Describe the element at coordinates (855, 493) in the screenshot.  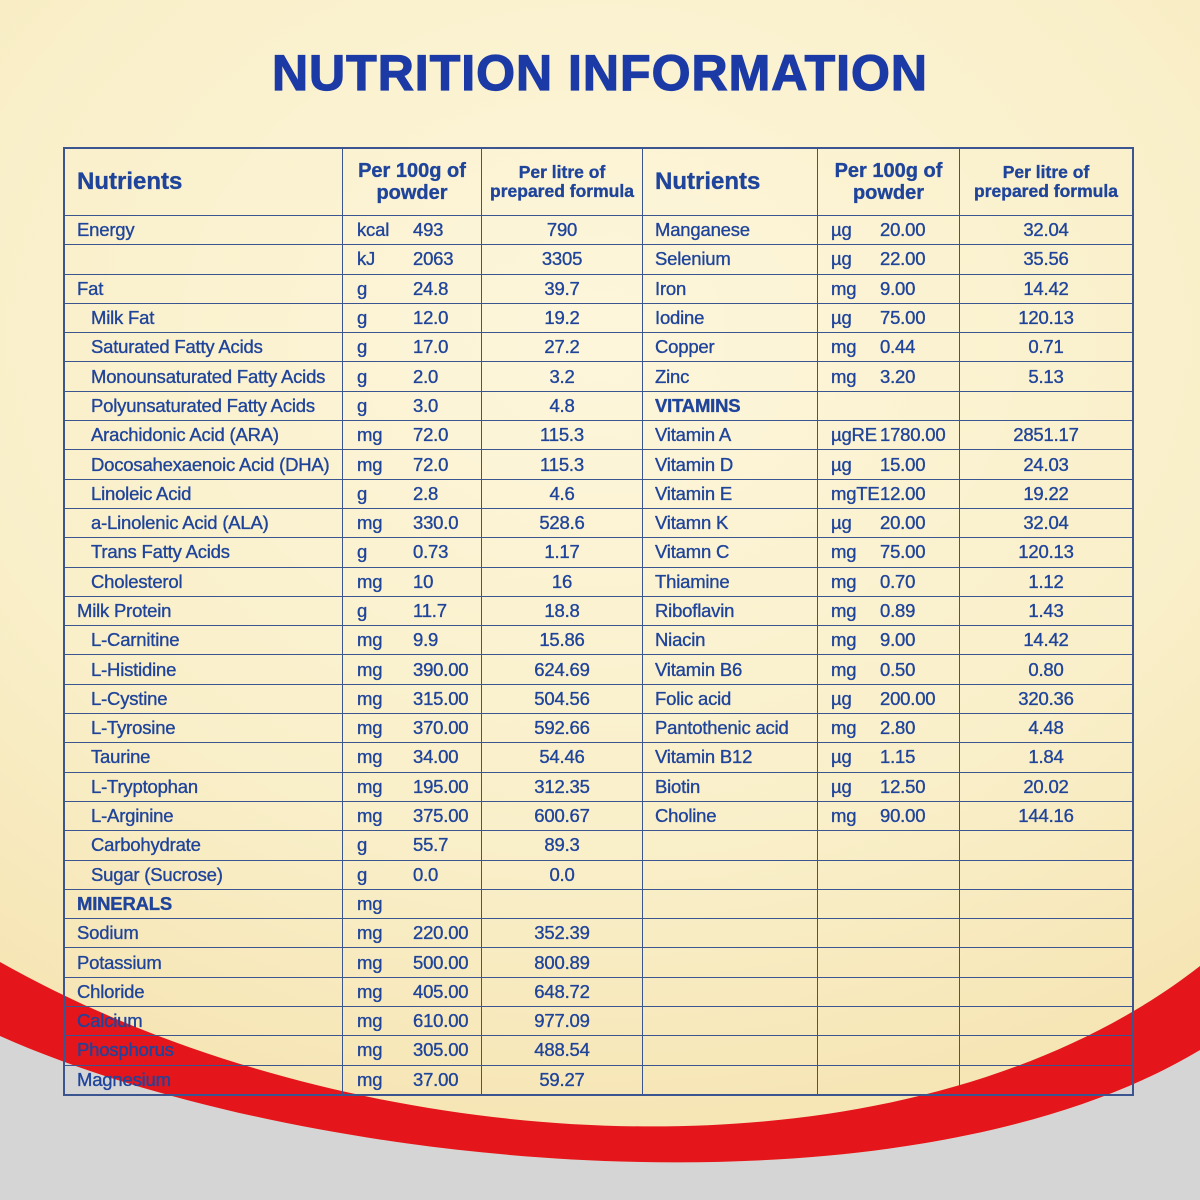
I see `unit: mgTE` at that location.